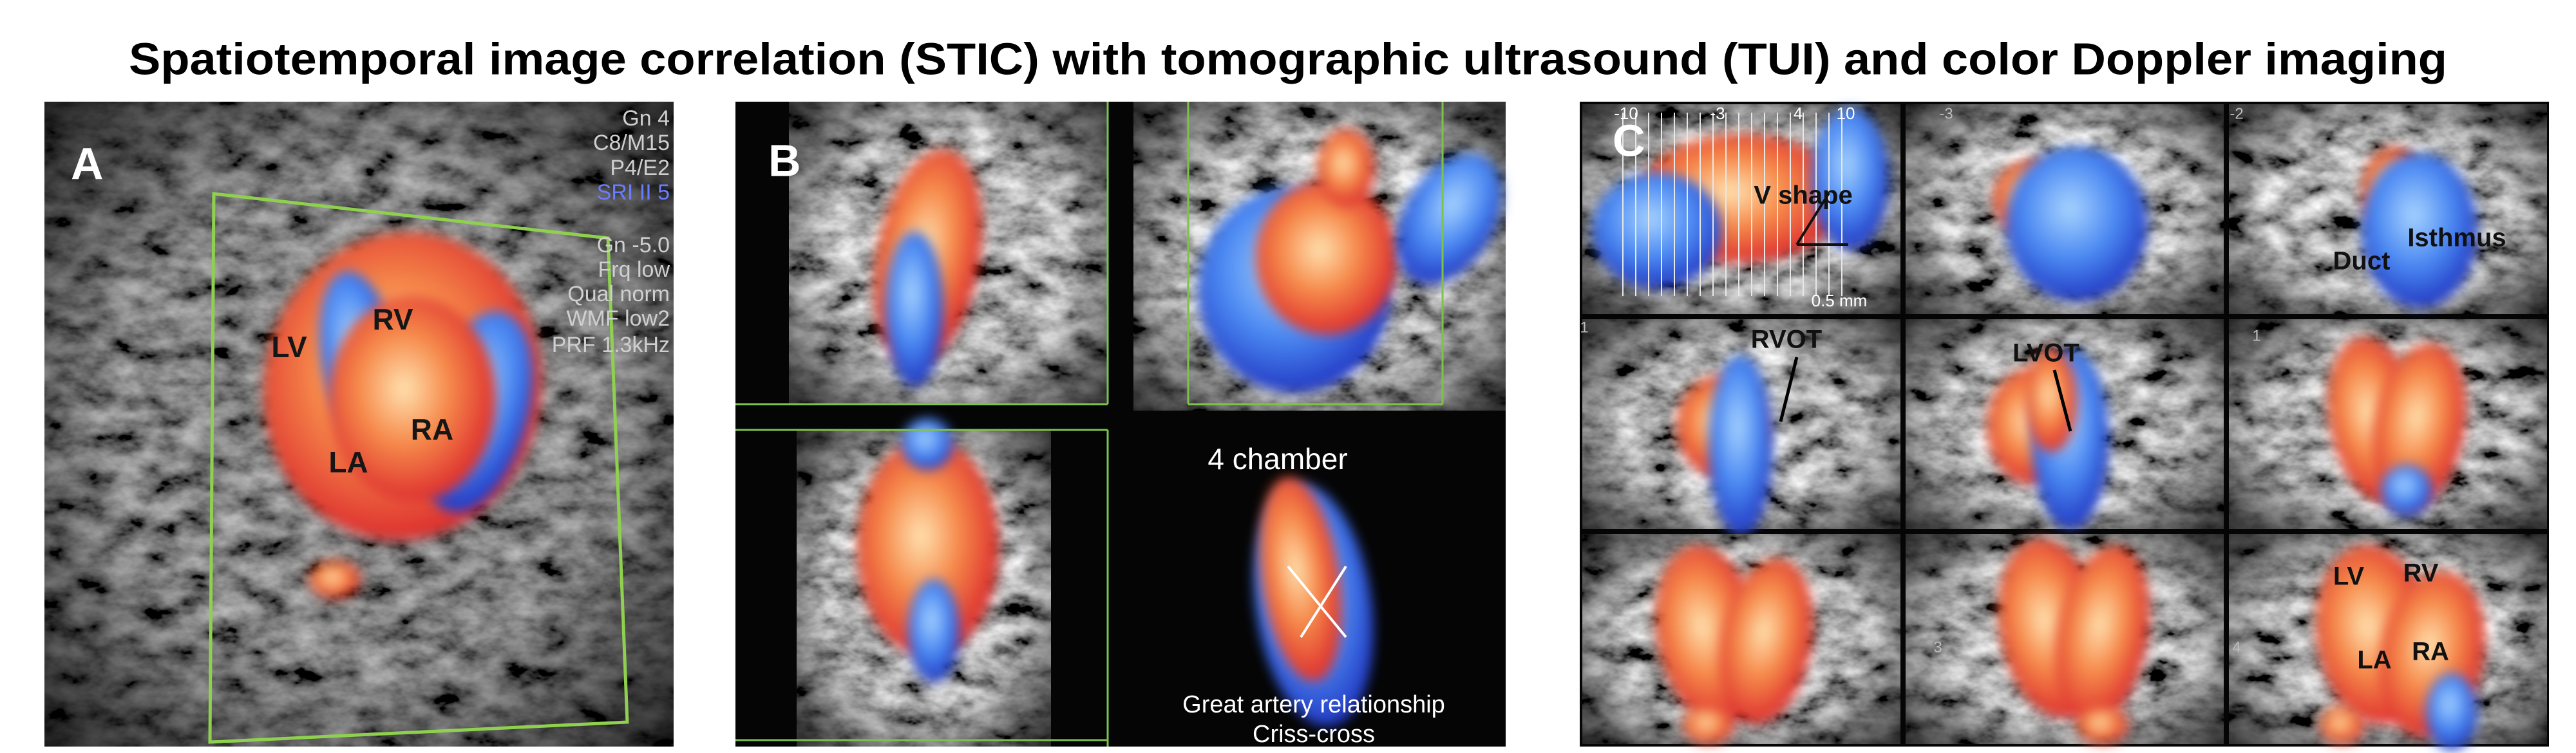 The image size is (2576, 753). I want to click on caption: Great artery relationship, so click(1314, 705).